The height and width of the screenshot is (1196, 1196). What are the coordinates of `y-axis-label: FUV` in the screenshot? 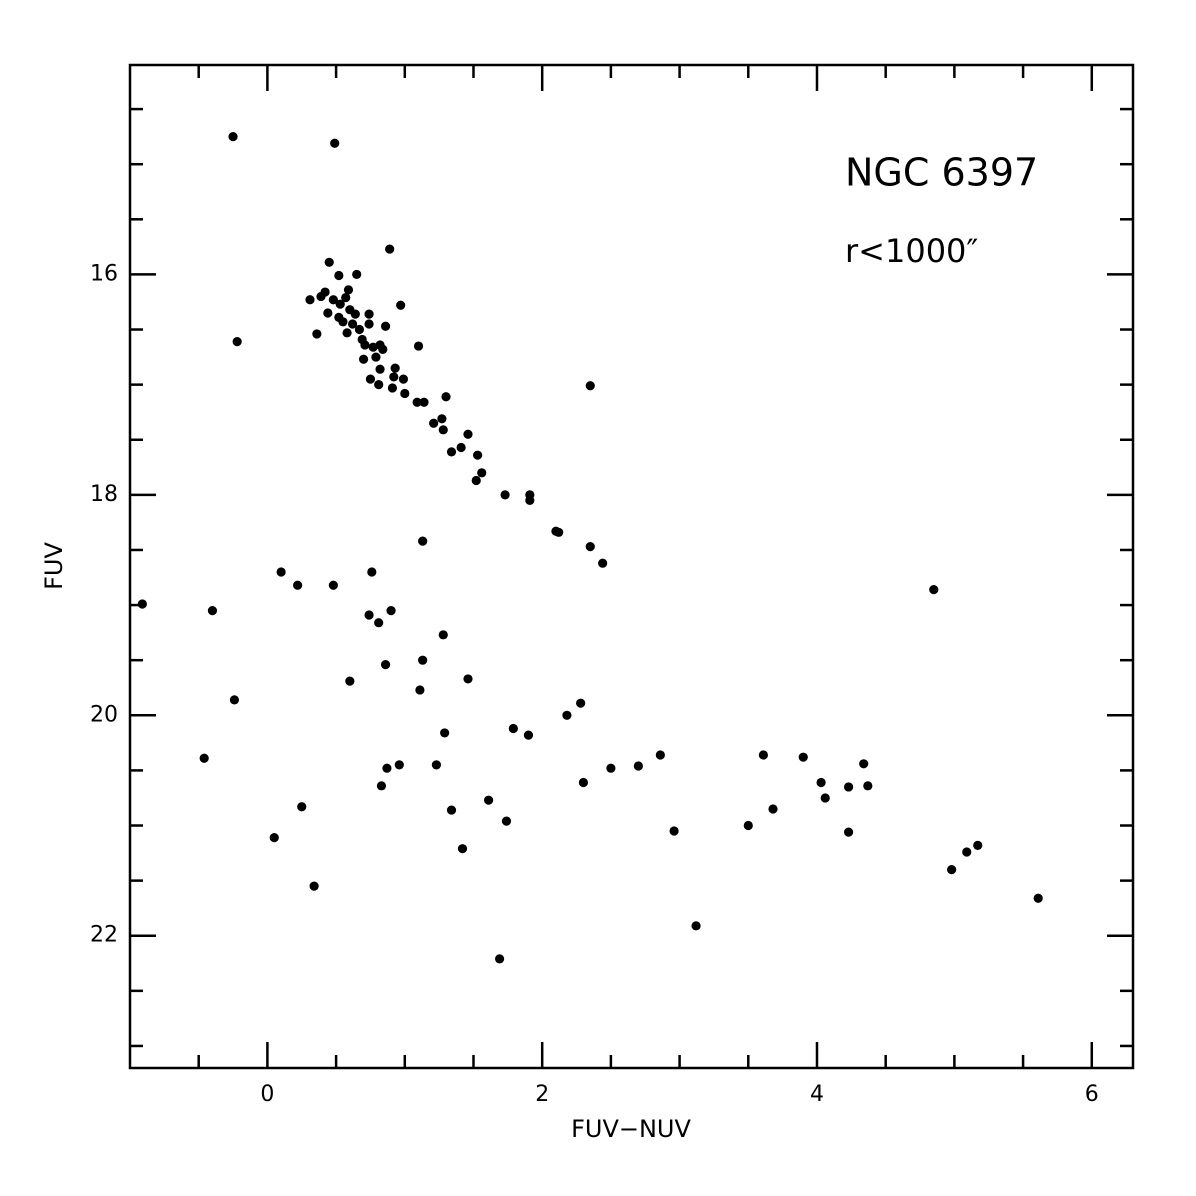 It's located at (54, 566).